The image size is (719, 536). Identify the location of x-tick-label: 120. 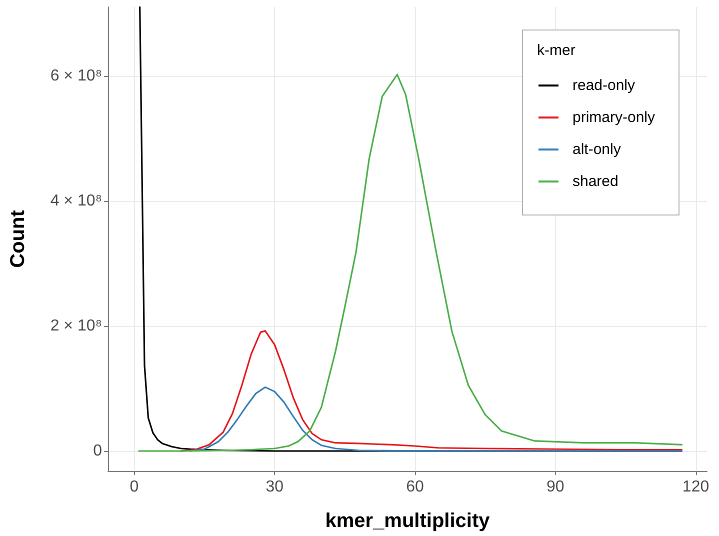
(696, 487).